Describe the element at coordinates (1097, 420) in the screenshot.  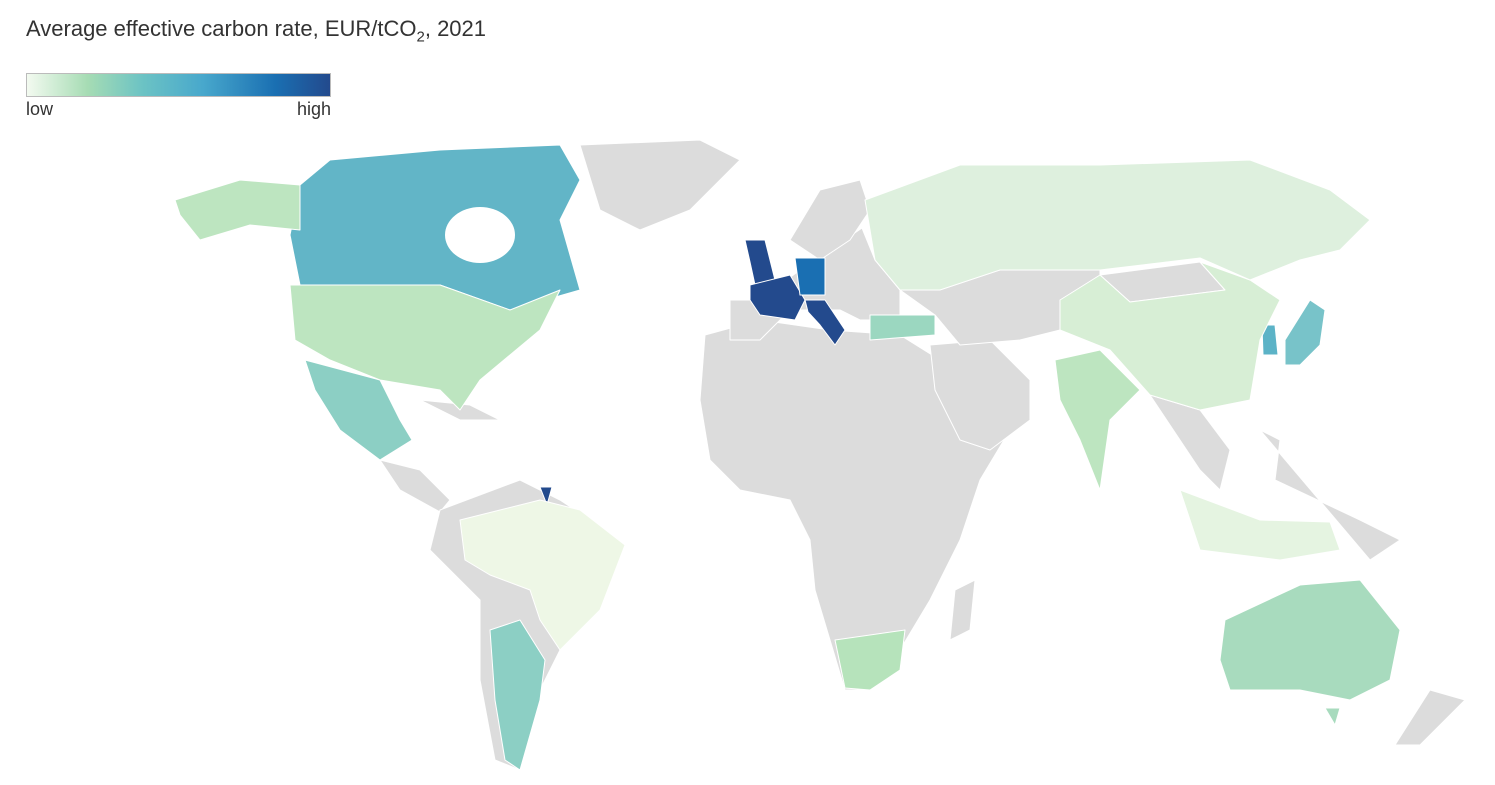
I see `country-india` at that location.